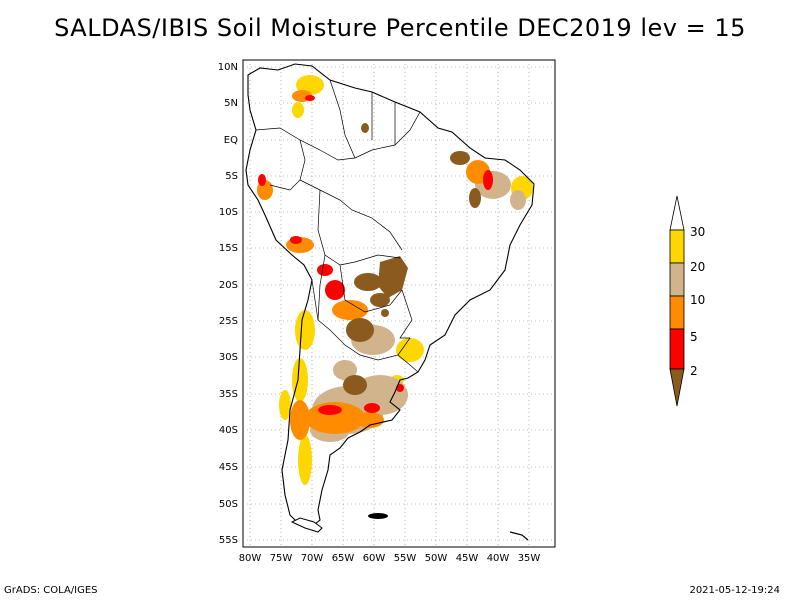 The height and width of the screenshot is (600, 800). What do you see at coordinates (306, 525) in the screenshot?
I see `tierra-del-fuego` at bounding box center [306, 525].